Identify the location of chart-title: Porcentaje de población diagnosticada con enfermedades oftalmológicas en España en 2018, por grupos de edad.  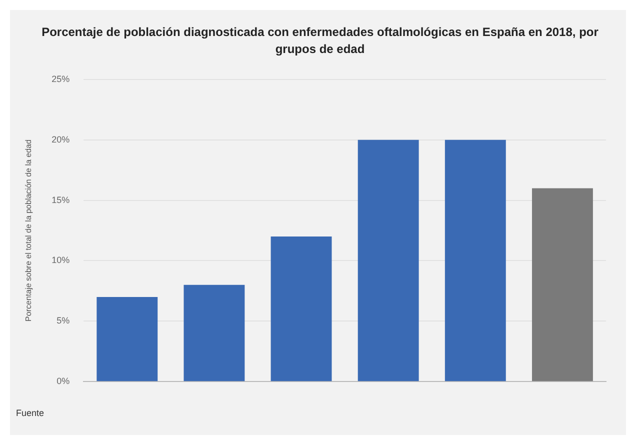
(320, 41).